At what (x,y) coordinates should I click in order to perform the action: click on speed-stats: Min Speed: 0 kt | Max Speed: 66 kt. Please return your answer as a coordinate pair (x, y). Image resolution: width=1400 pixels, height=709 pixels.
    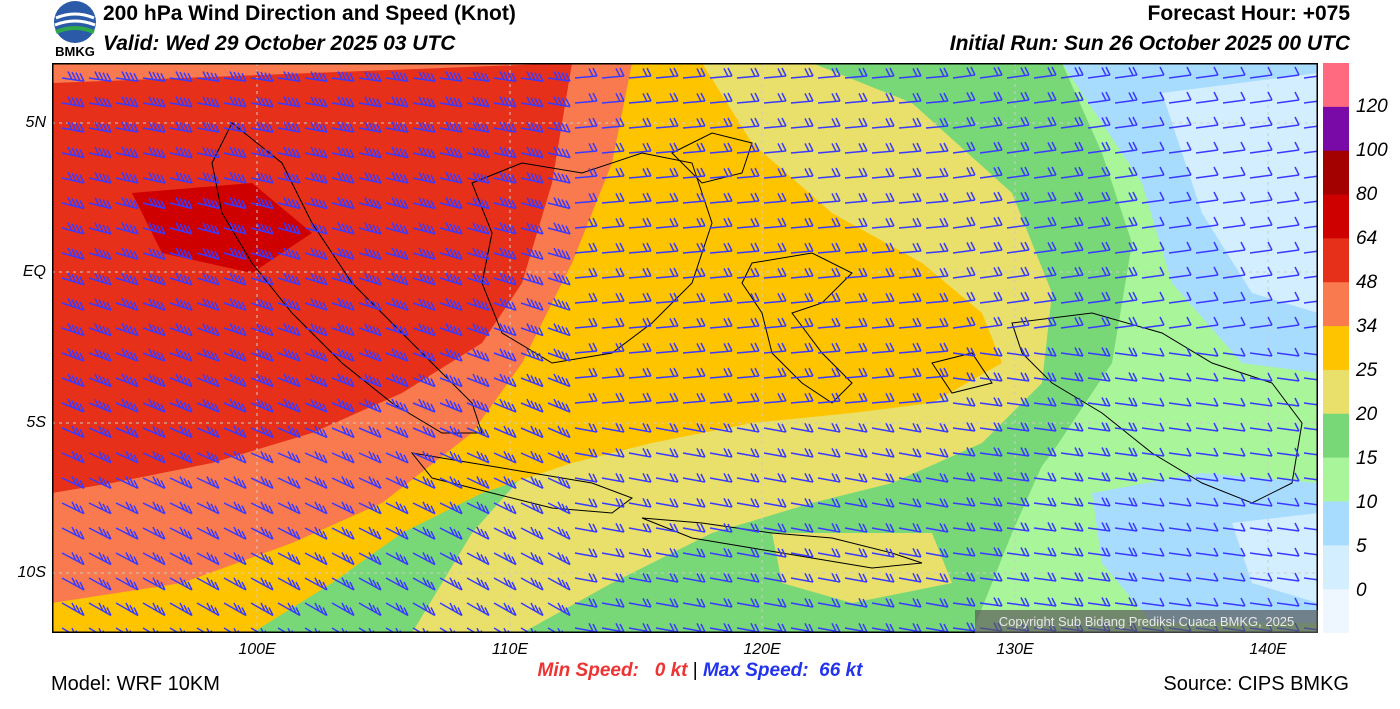
    Looking at the image, I should click on (700, 671).